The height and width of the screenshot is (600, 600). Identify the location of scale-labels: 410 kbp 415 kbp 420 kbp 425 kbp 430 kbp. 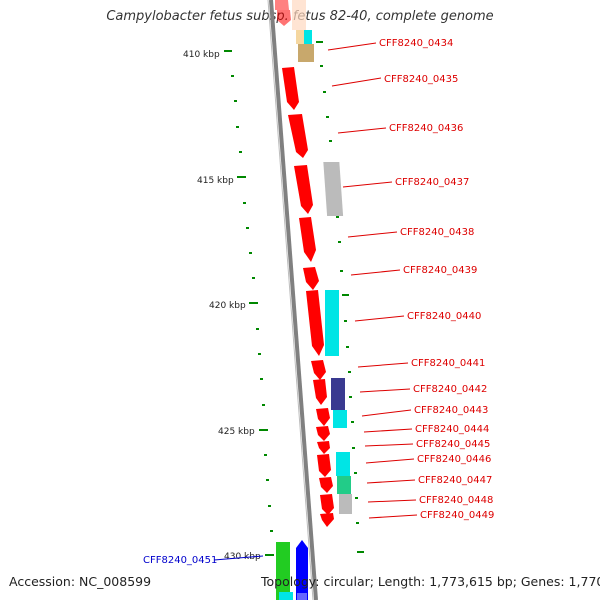
(222, 306).